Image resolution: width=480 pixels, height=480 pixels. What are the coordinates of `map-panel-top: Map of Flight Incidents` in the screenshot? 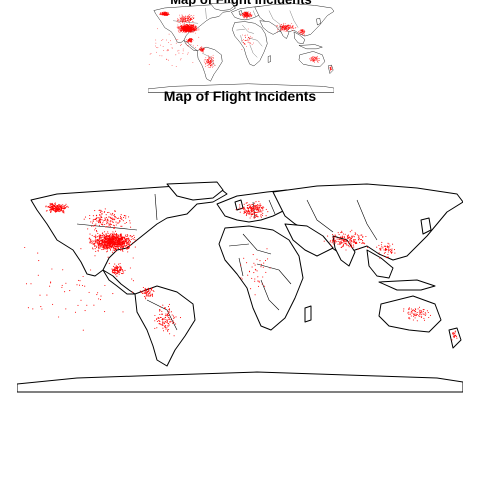 It's located at (241, 48).